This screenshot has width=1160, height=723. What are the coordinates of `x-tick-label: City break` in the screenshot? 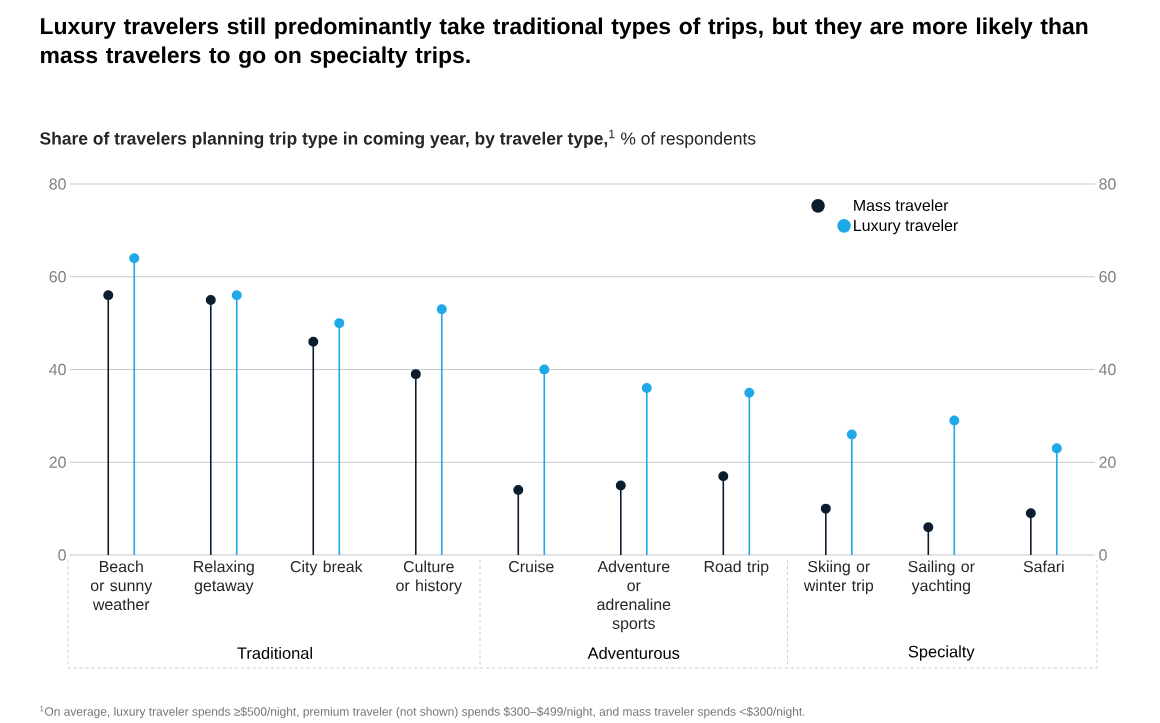 It's located at (326, 568).